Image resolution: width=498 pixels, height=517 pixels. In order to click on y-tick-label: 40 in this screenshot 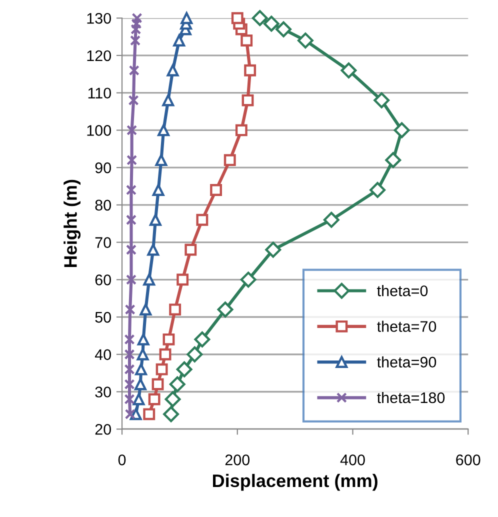, I will do `click(102, 354)`.